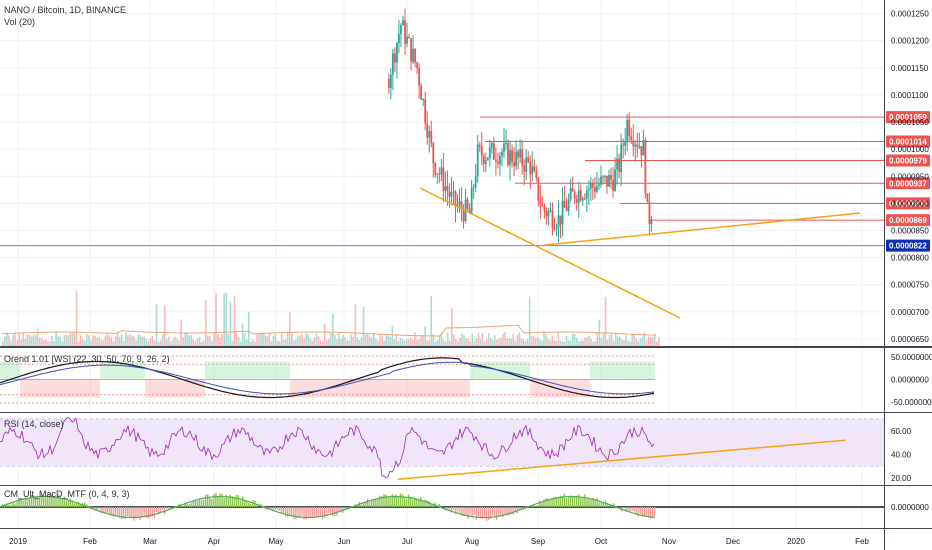 This screenshot has width=932, height=550. What do you see at coordinates (908, 117) in the screenshot?
I see `price-tag-label: 0.0001059` at bounding box center [908, 117].